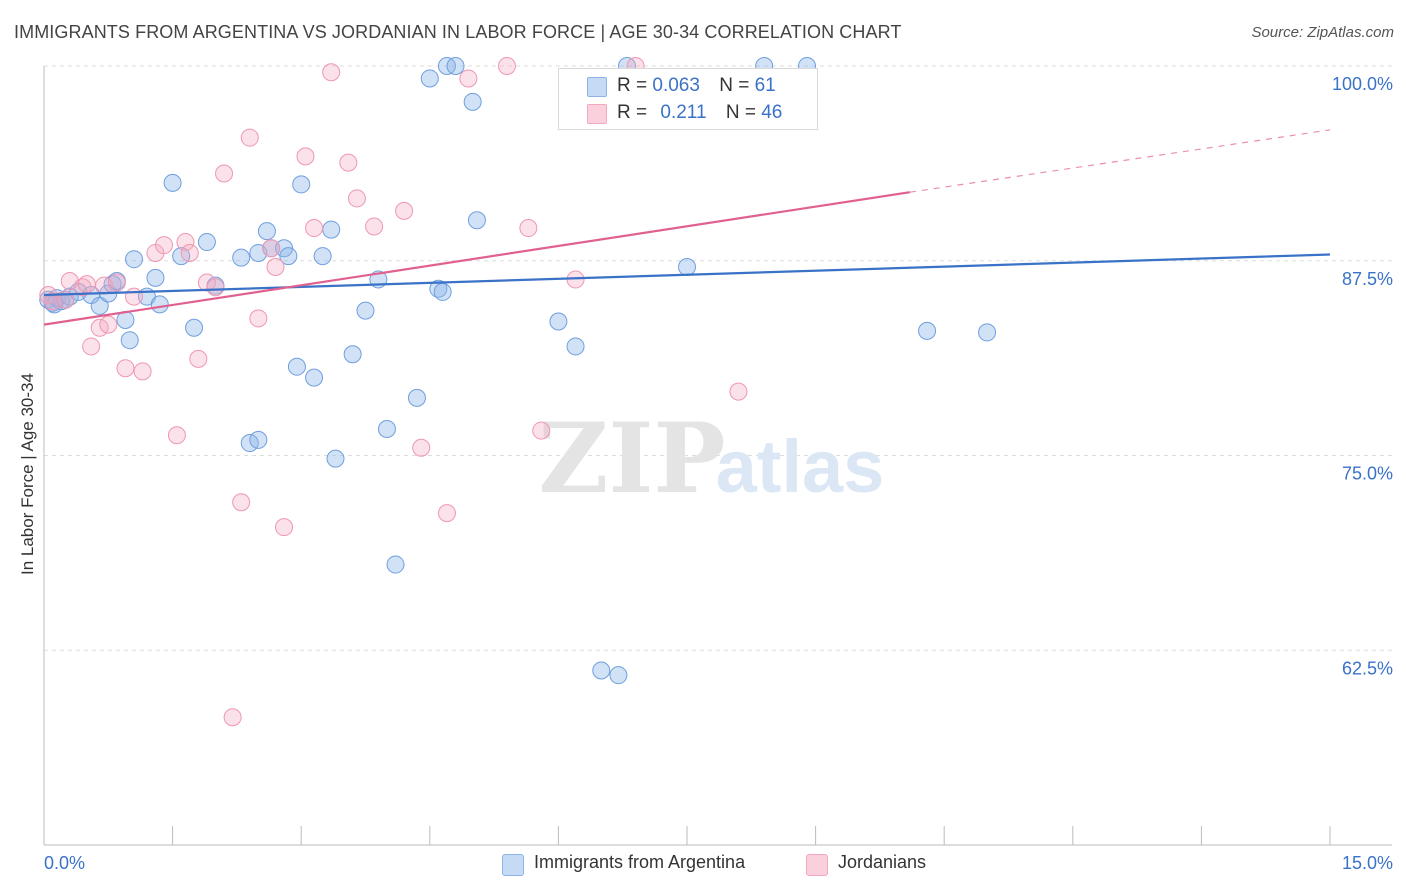 This screenshot has width=1406, height=892. I want to click on x-tick-label-max: 15.0%, so click(1367, 863).